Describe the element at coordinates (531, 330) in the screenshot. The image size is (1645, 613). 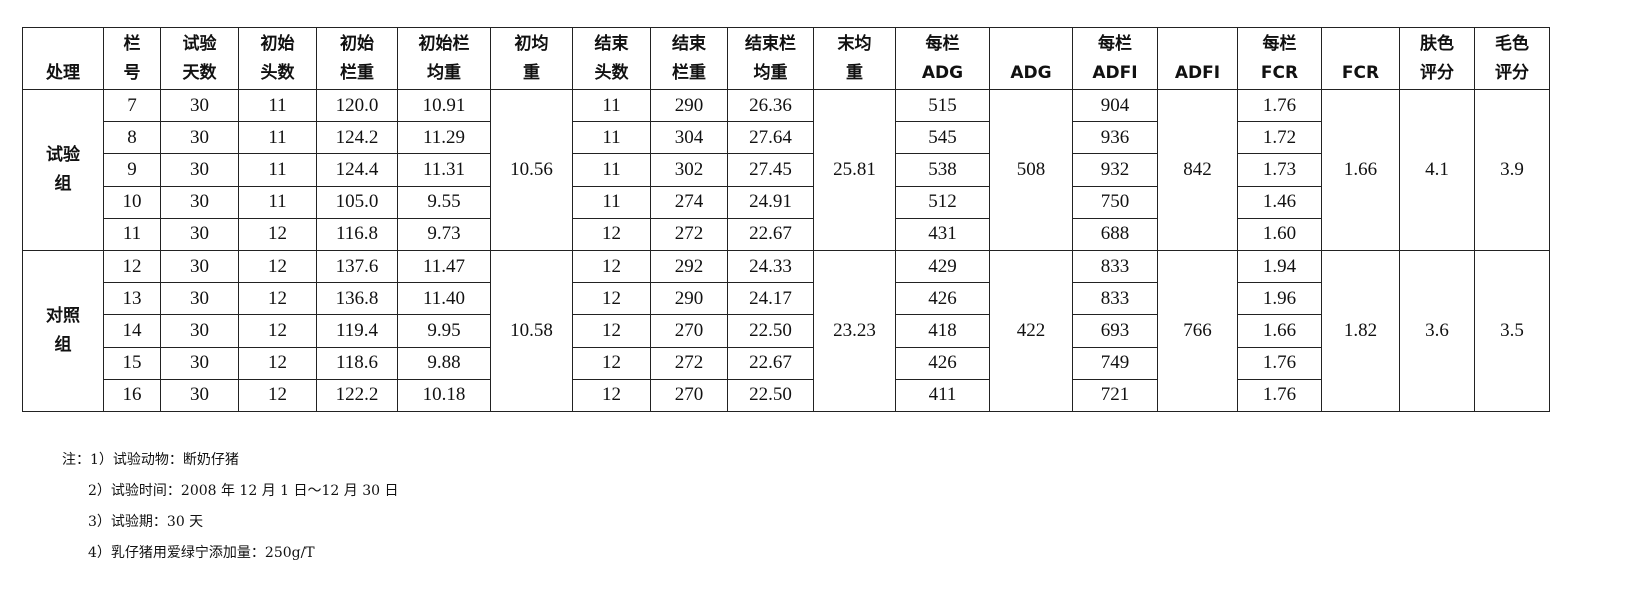
I see `group-init-avg: 10.58` at that location.